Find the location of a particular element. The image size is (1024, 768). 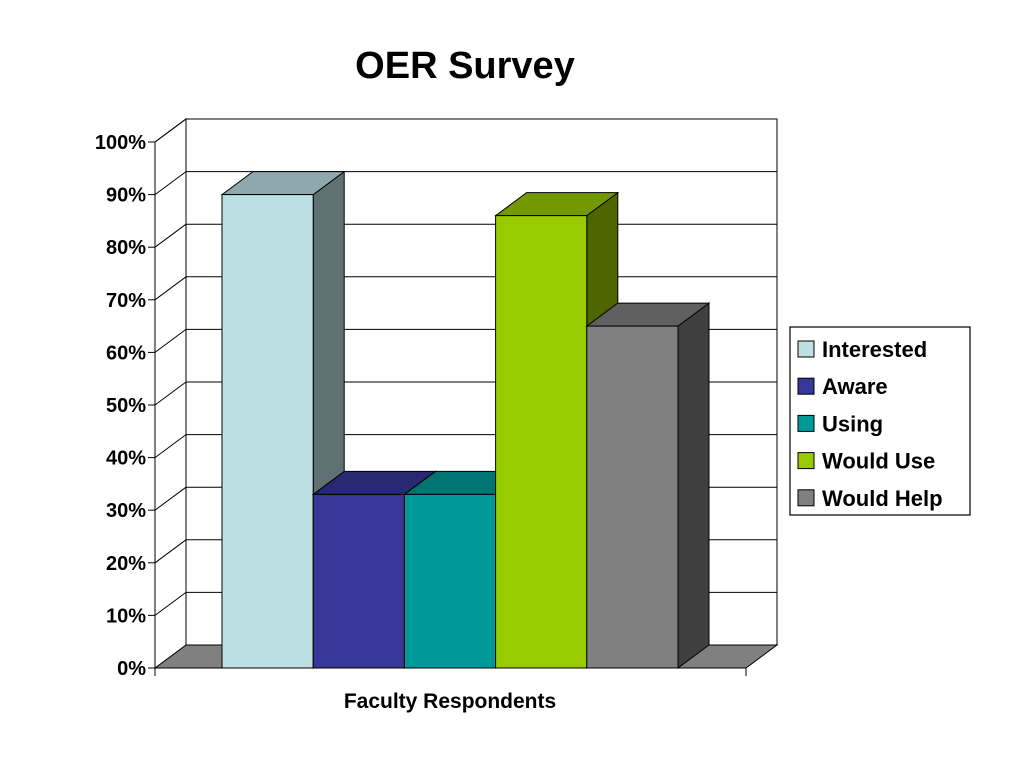

legend: Interested Aware Using Would Use Would Help is located at coordinates (880, 421).